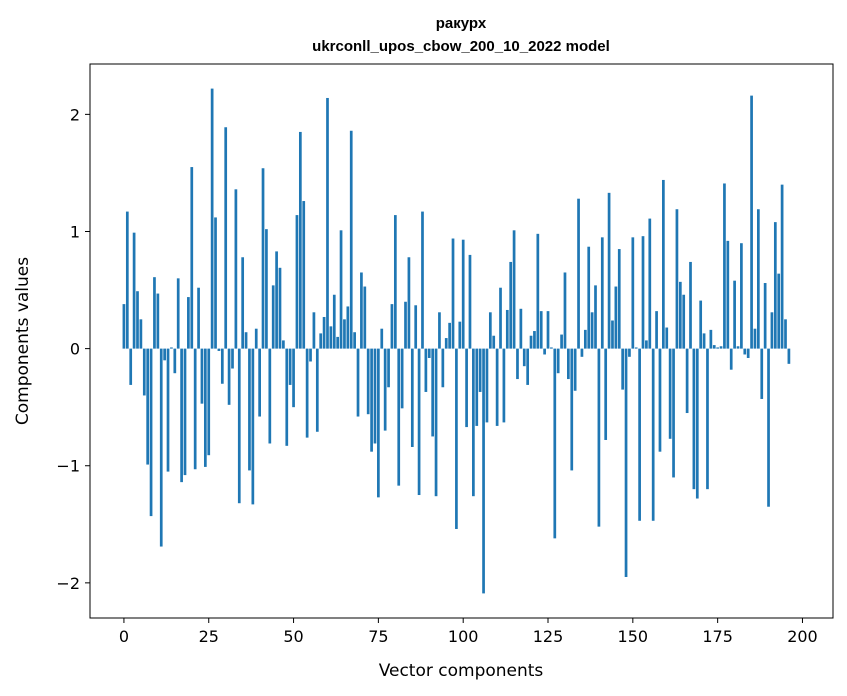 The height and width of the screenshot is (696, 847). Describe the element at coordinates (378, 636) in the screenshot. I see `x-tick-label: 75` at that location.